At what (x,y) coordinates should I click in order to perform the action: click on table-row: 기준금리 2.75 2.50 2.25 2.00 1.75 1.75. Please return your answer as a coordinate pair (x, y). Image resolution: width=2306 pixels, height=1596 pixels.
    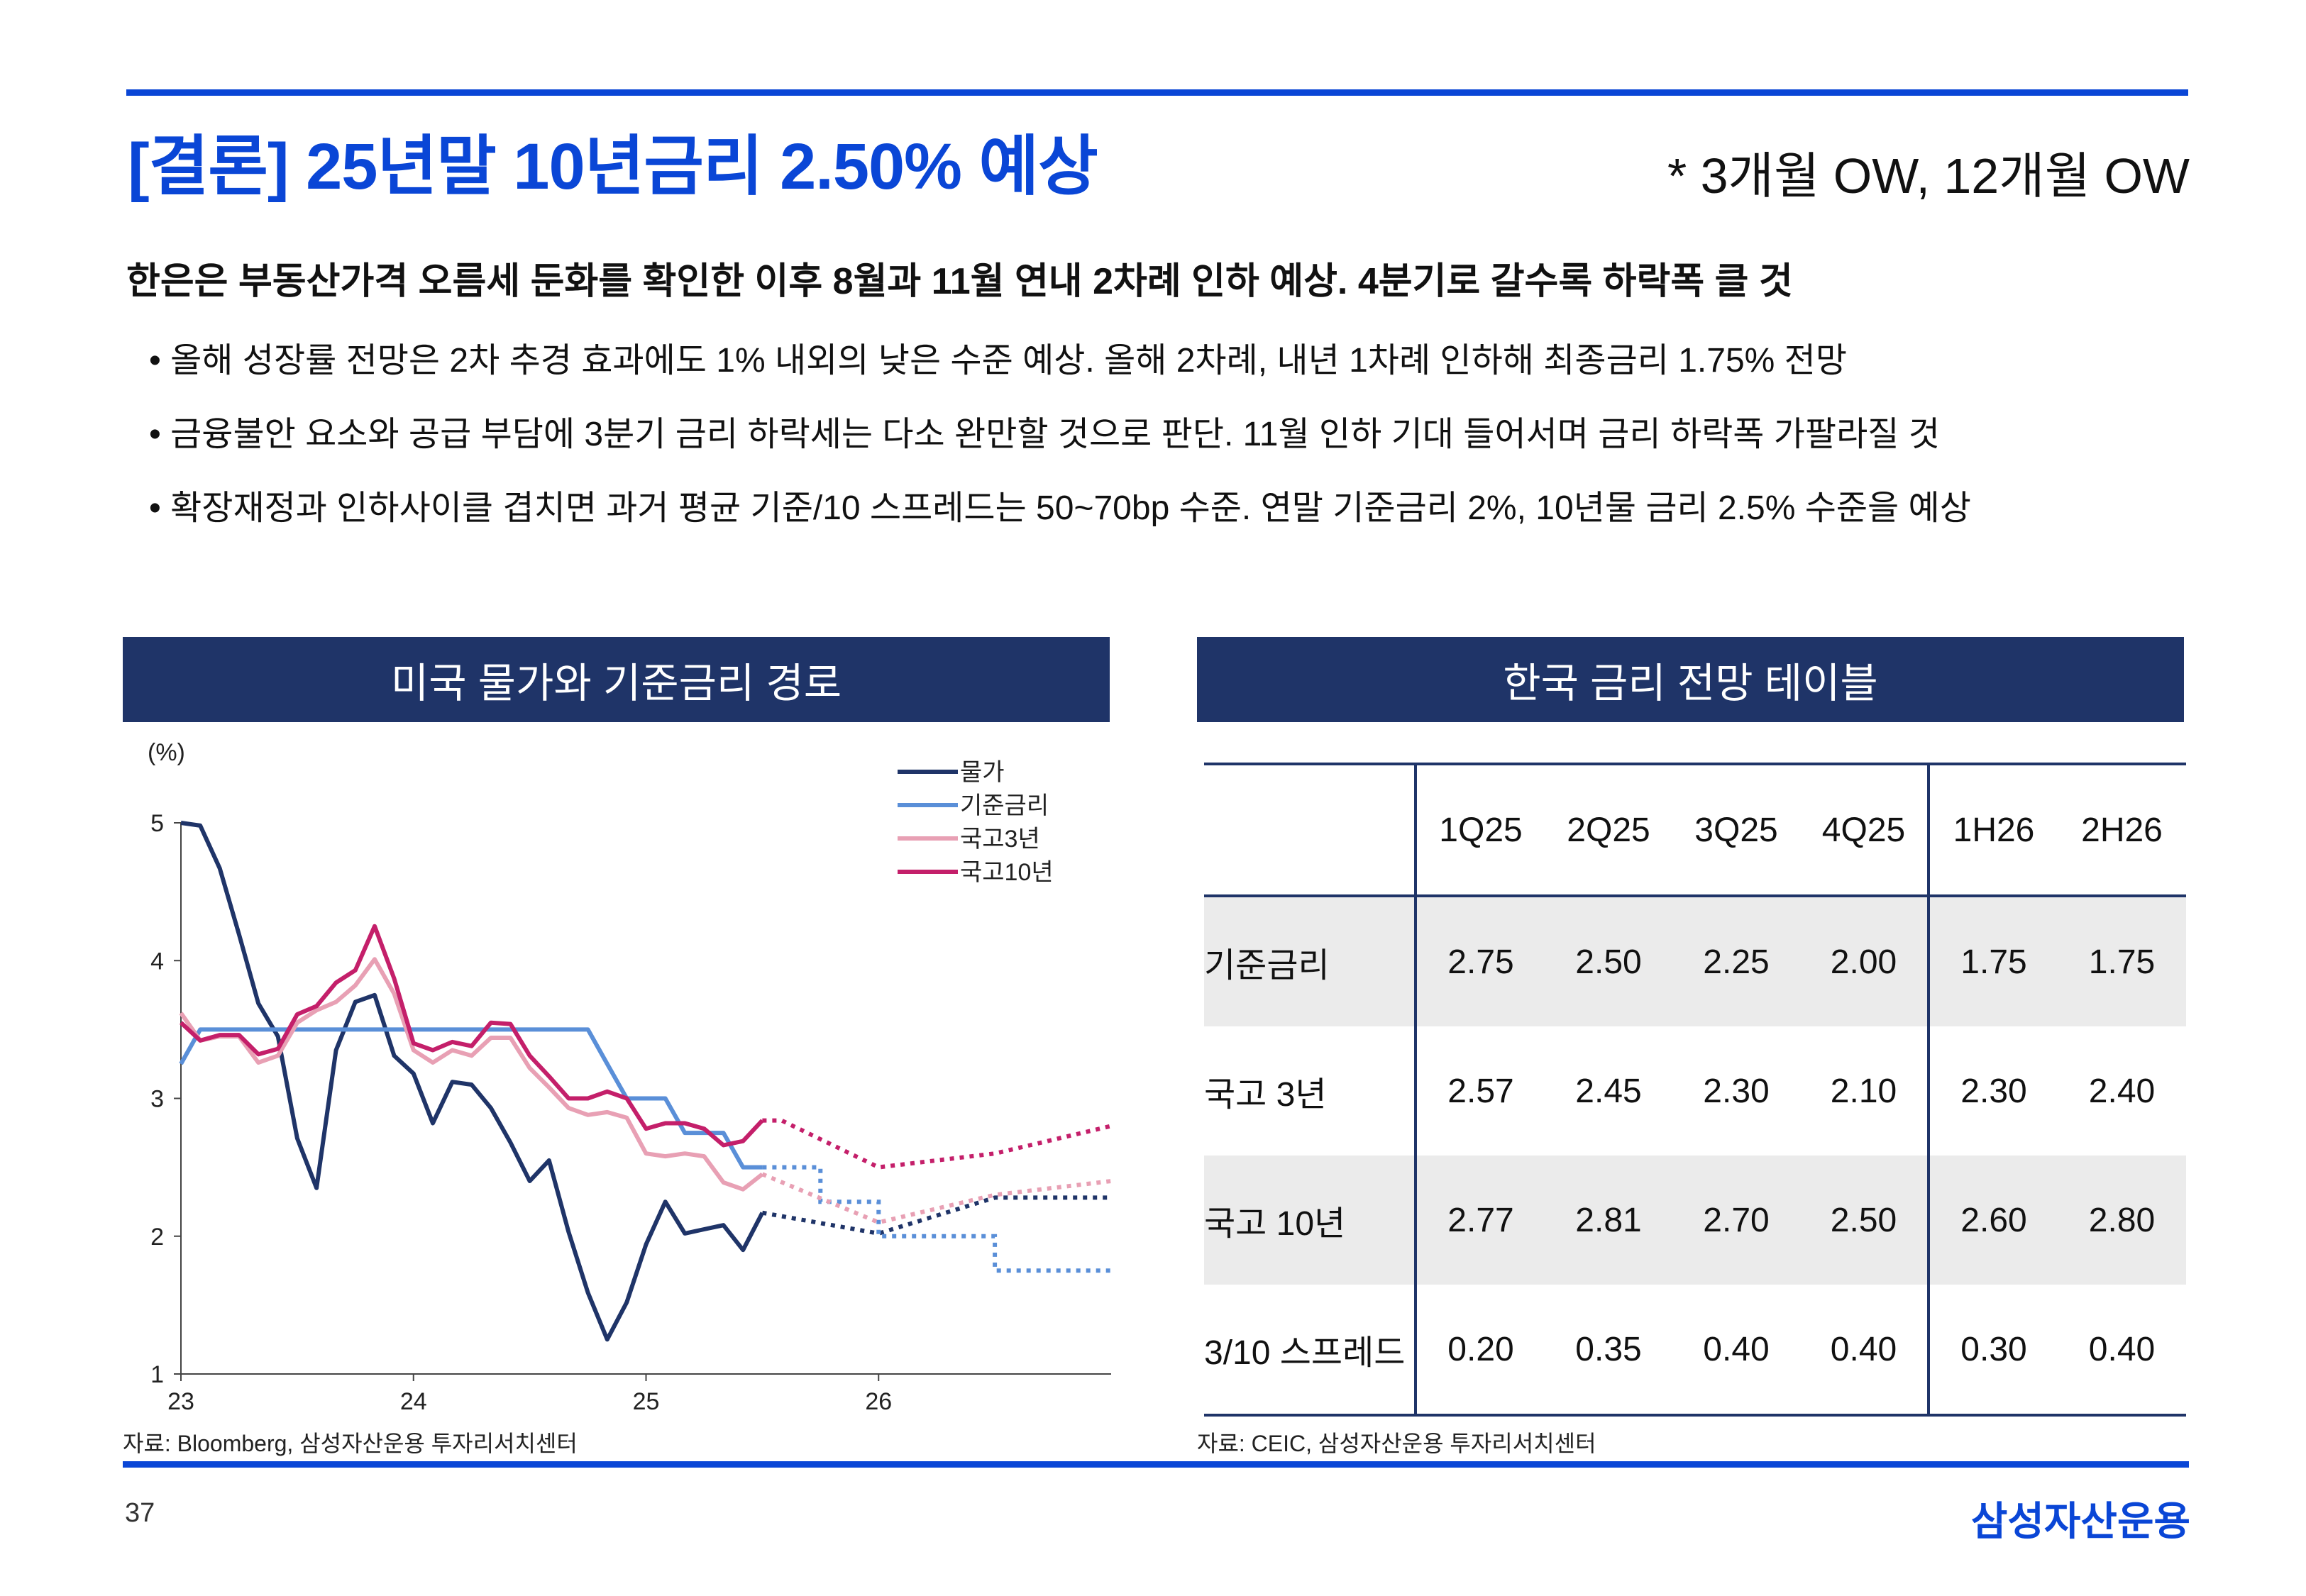
    Looking at the image, I should click on (1695, 961).